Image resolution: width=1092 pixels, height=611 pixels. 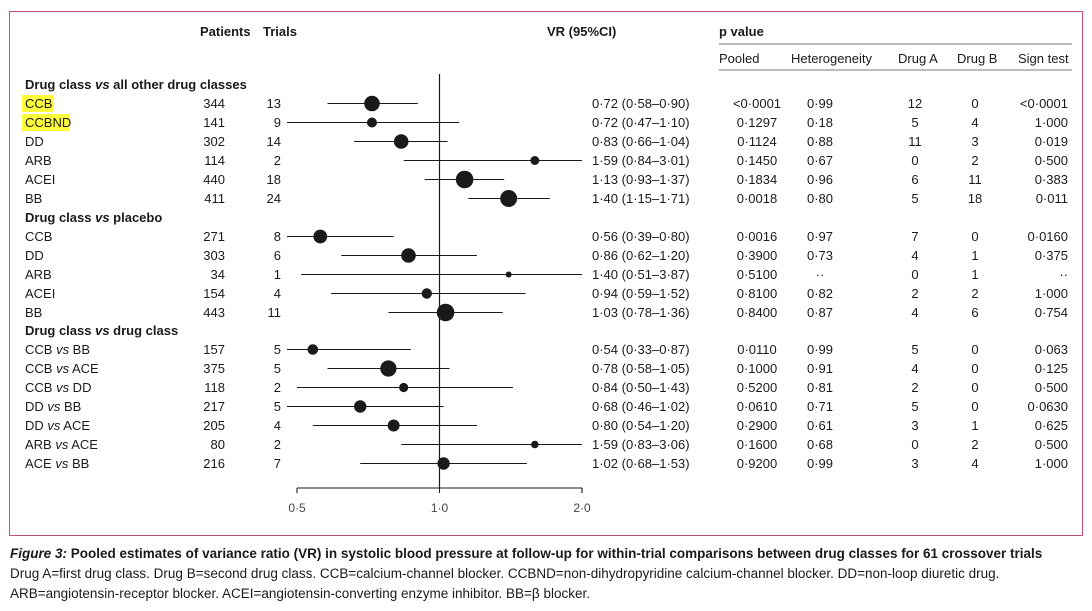 I want to click on cell-sign-test: 0·500, so click(x=1051, y=387).